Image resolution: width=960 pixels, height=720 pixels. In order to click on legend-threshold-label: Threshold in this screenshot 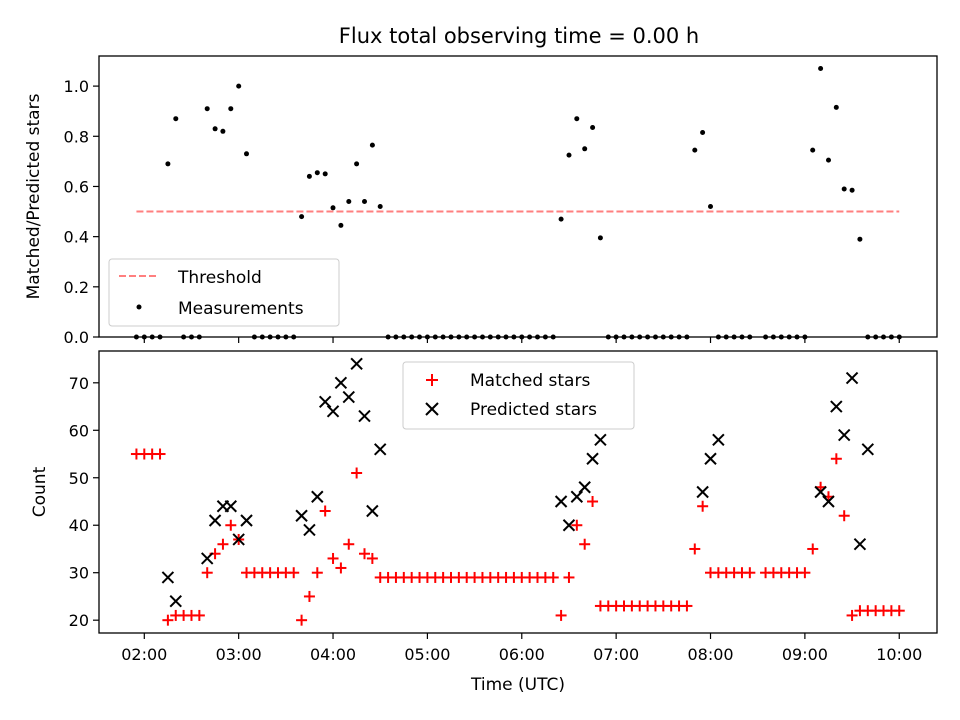, I will do `click(219, 278)`.